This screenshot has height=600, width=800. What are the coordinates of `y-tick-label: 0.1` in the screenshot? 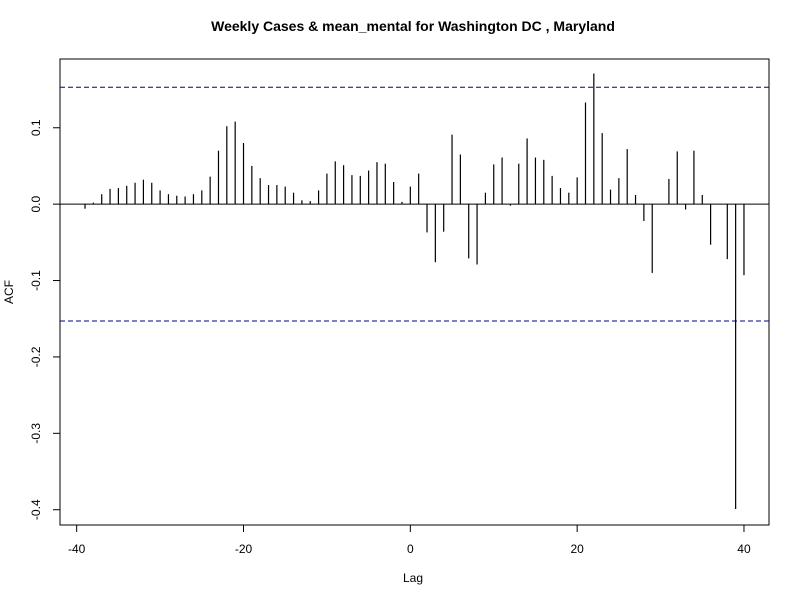 It's located at (36, 127).